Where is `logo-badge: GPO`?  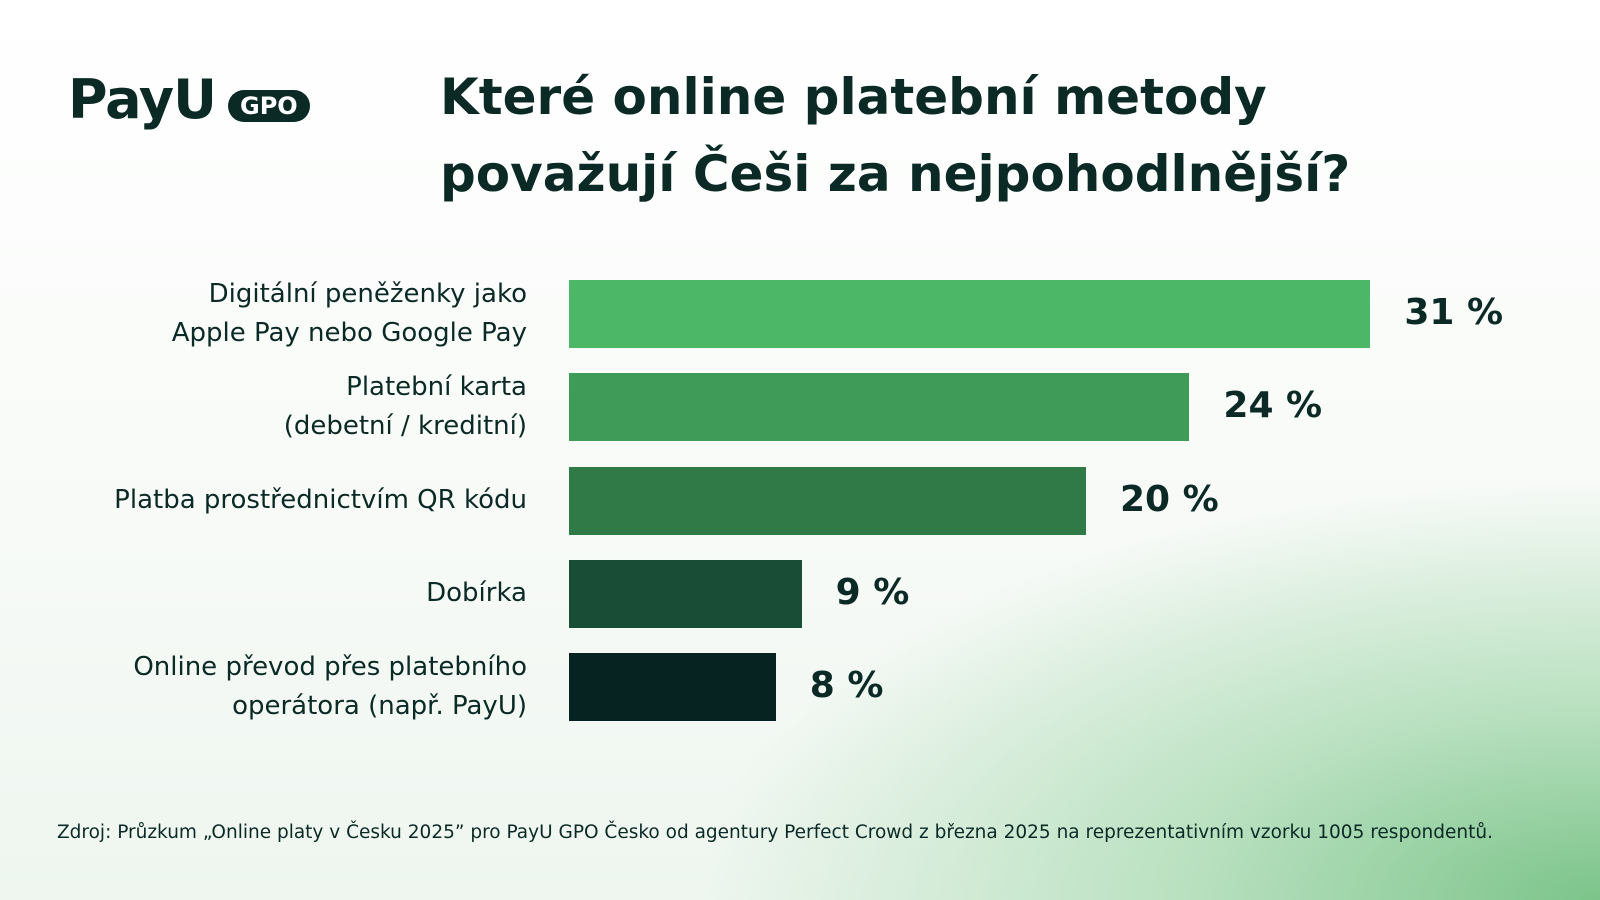
logo-badge: GPO is located at coordinates (269, 106).